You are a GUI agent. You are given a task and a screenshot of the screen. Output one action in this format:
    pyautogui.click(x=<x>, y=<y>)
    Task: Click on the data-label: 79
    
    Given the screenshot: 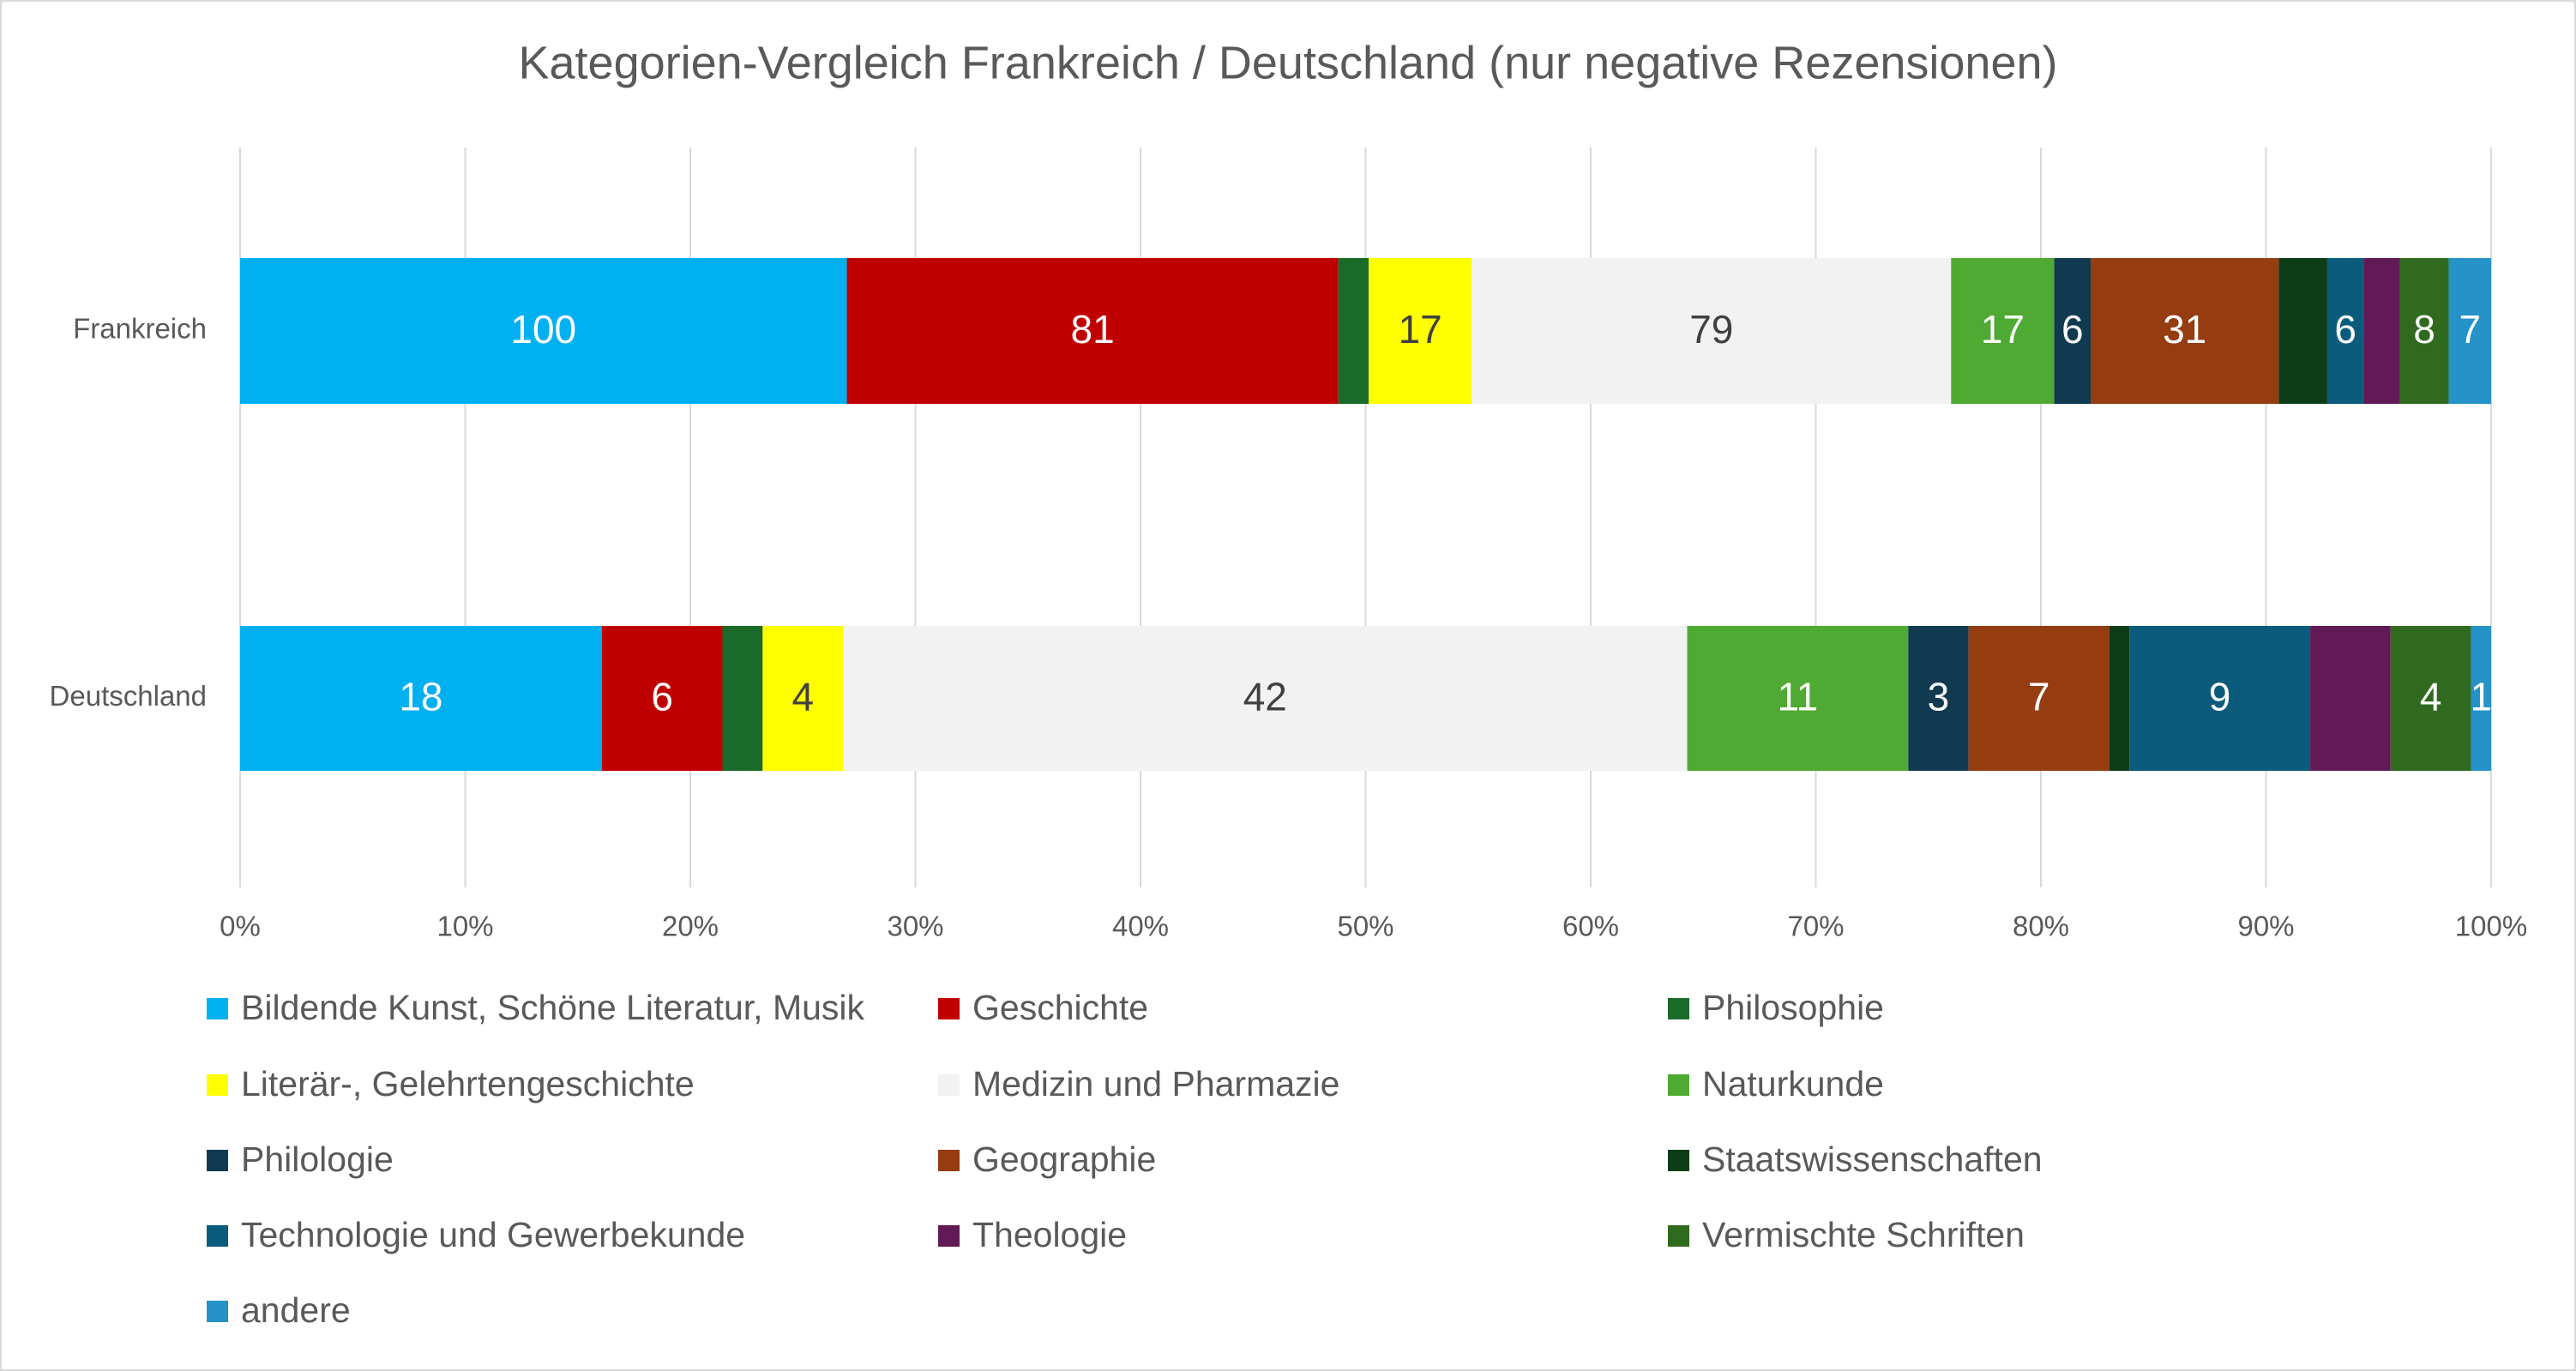 What is the action you would take?
    pyautogui.click(x=1711, y=329)
    